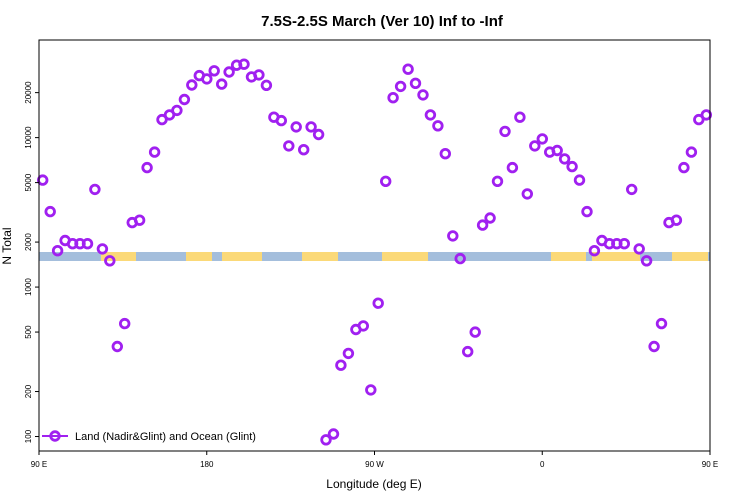 The height and width of the screenshot is (500, 750). I want to click on x-tick-label: 0, so click(542, 464).